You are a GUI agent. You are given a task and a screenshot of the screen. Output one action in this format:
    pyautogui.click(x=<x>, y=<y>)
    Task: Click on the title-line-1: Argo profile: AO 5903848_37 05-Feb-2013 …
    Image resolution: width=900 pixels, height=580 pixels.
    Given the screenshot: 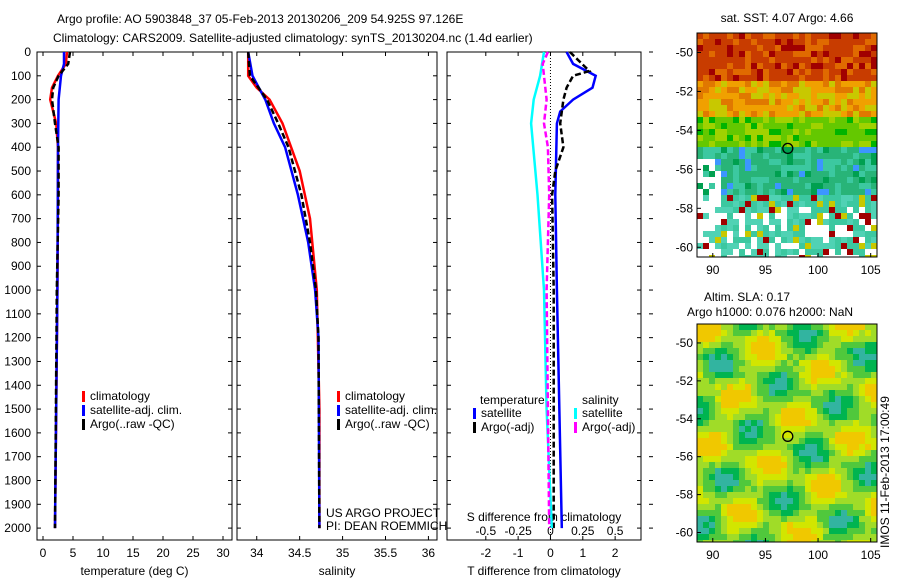 What is the action you would take?
    pyautogui.click(x=260, y=19)
    